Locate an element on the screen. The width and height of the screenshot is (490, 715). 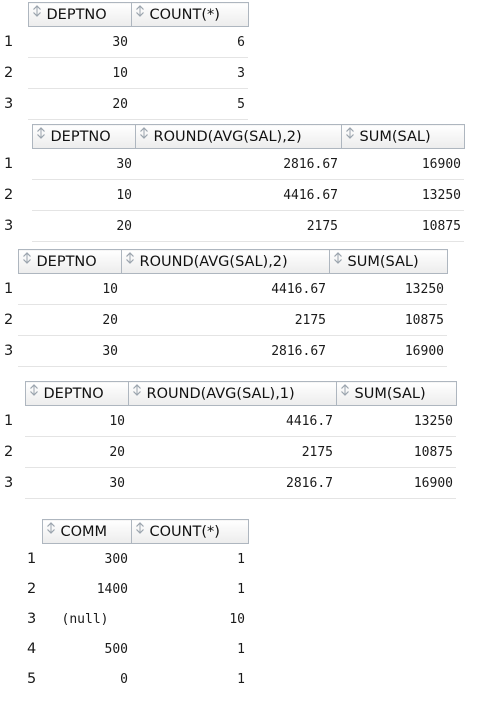
table-row: 4 500 1 is located at coordinates (124, 649).